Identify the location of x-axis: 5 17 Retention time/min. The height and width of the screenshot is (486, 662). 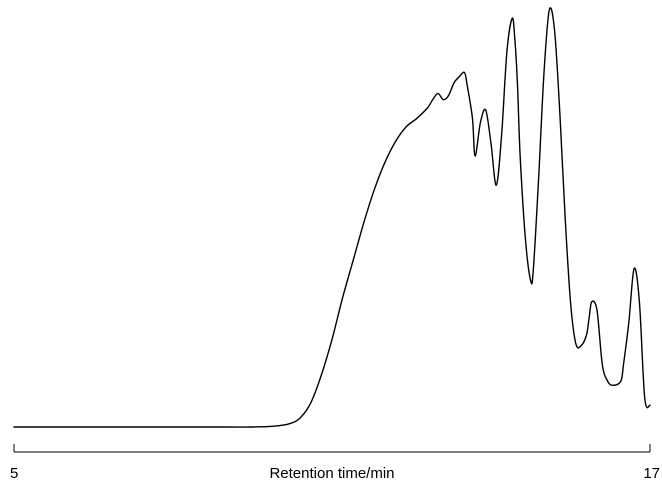
(335, 463).